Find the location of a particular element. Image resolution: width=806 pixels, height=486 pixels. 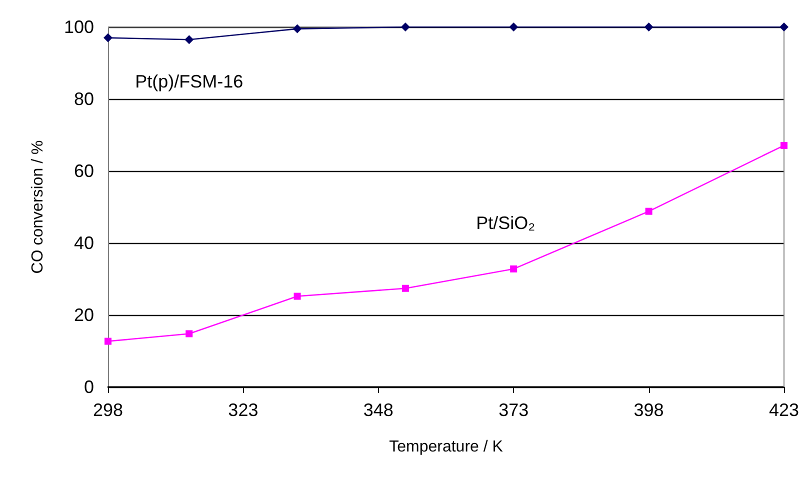

y-axis-title: CO conversion / % is located at coordinates (38, 207).